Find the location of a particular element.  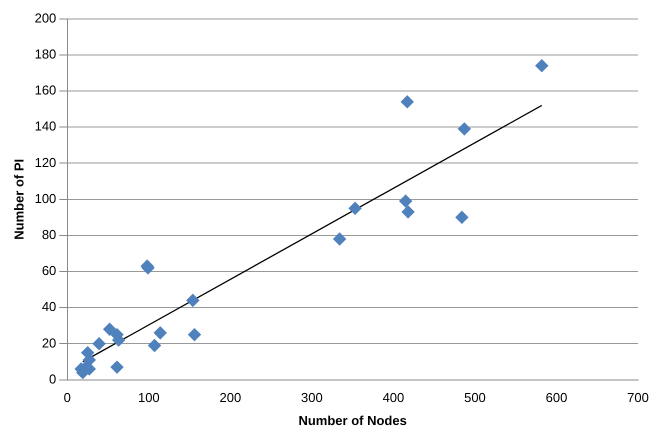

x-tick-label: 300 is located at coordinates (312, 398).